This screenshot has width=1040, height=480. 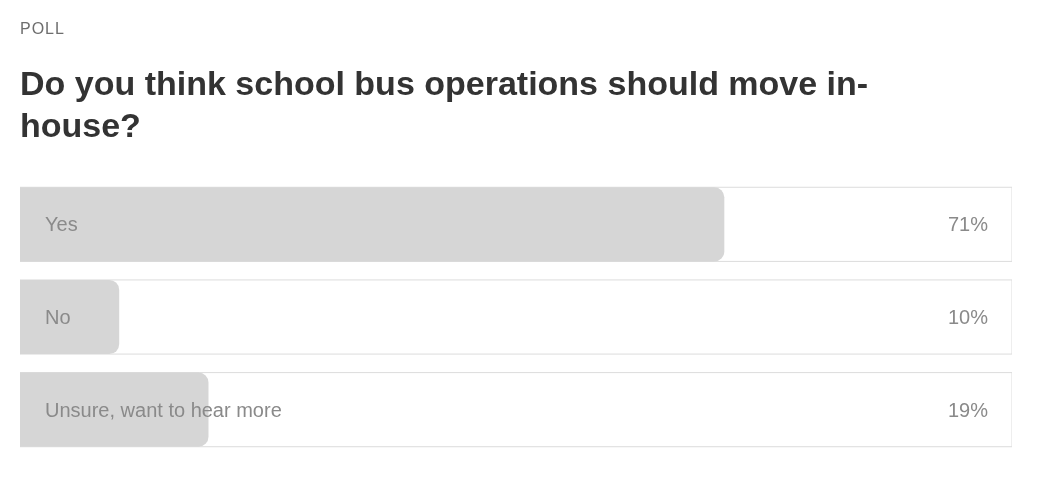 What do you see at coordinates (445, 104) in the screenshot?
I see `chart-title: Do you think school bus operations should move in-house?` at bounding box center [445, 104].